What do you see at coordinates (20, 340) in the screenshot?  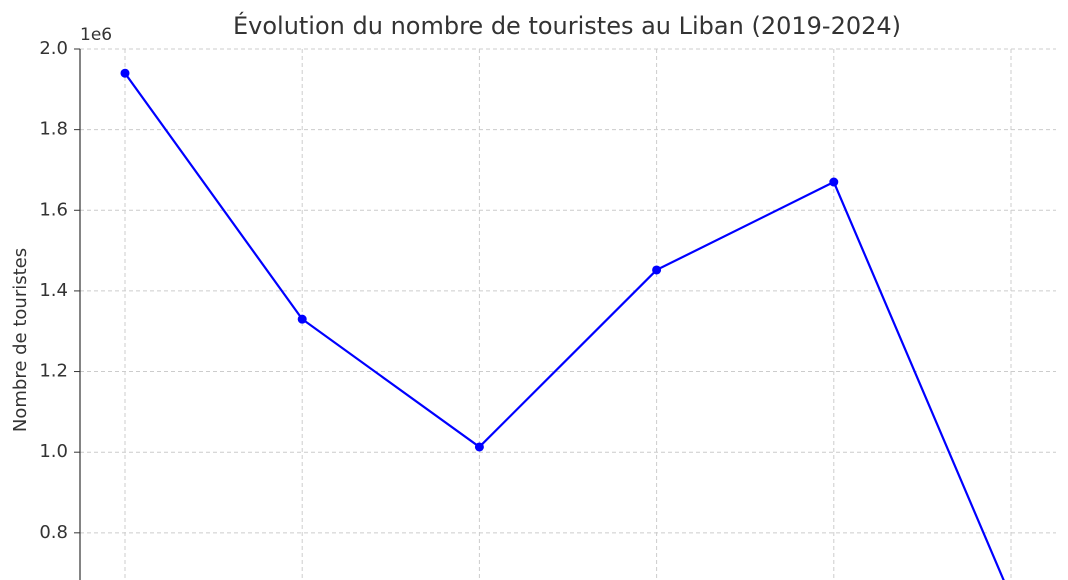 I see `y-axis-label: Nombre de touristes` at bounding box center [20, 340].